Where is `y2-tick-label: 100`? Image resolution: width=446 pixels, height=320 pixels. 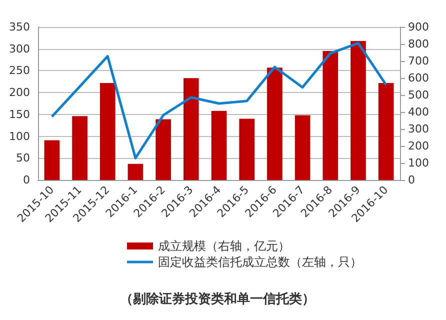 y2-tick-label: 100 is located at coordinates (418, 163).